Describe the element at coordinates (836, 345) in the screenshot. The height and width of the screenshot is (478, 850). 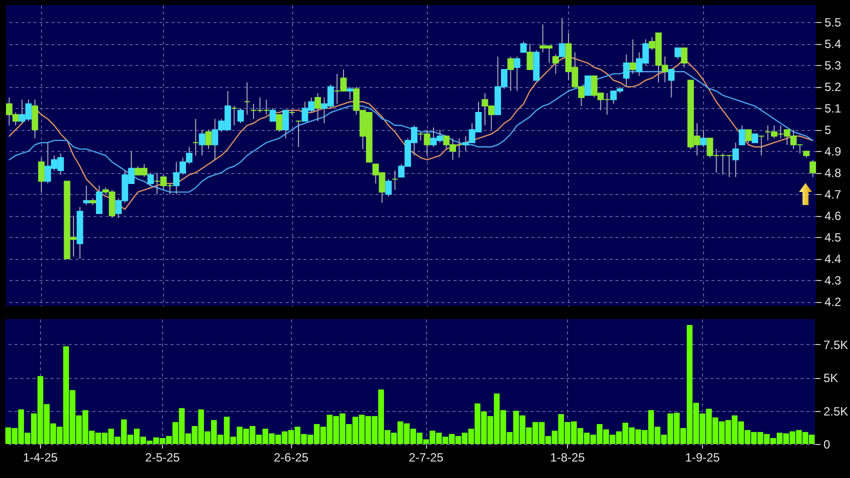
I see `y-tick-label: 7.5K` at that location.